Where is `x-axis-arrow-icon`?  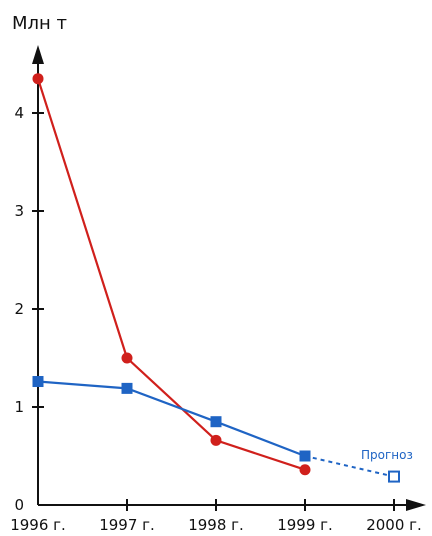 x-axis-arrow-icon is located at coordinates (416, 505).